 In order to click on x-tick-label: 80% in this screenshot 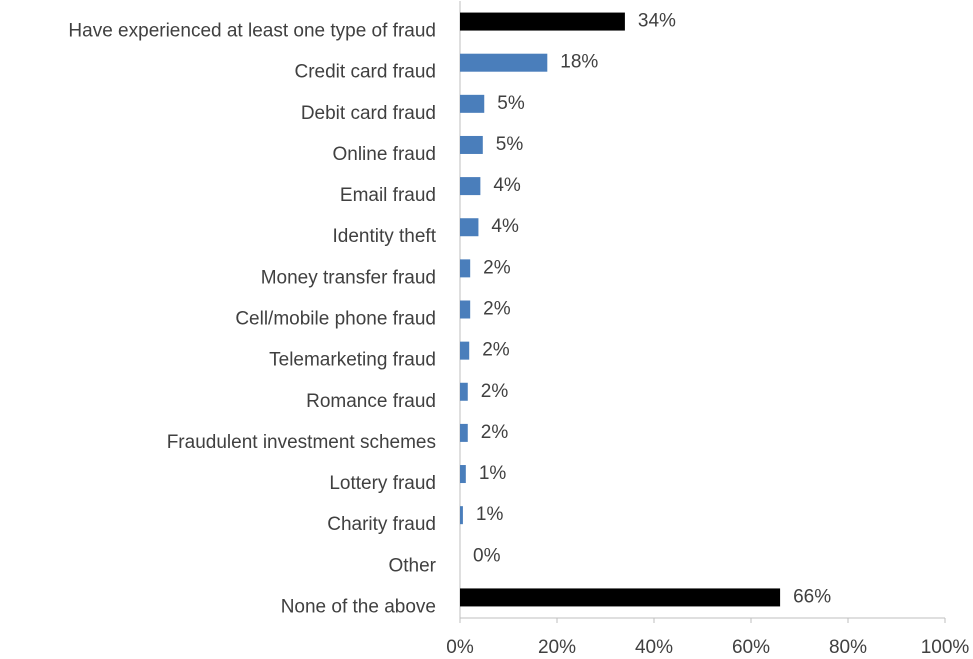, I will do `click(848, 647)`.